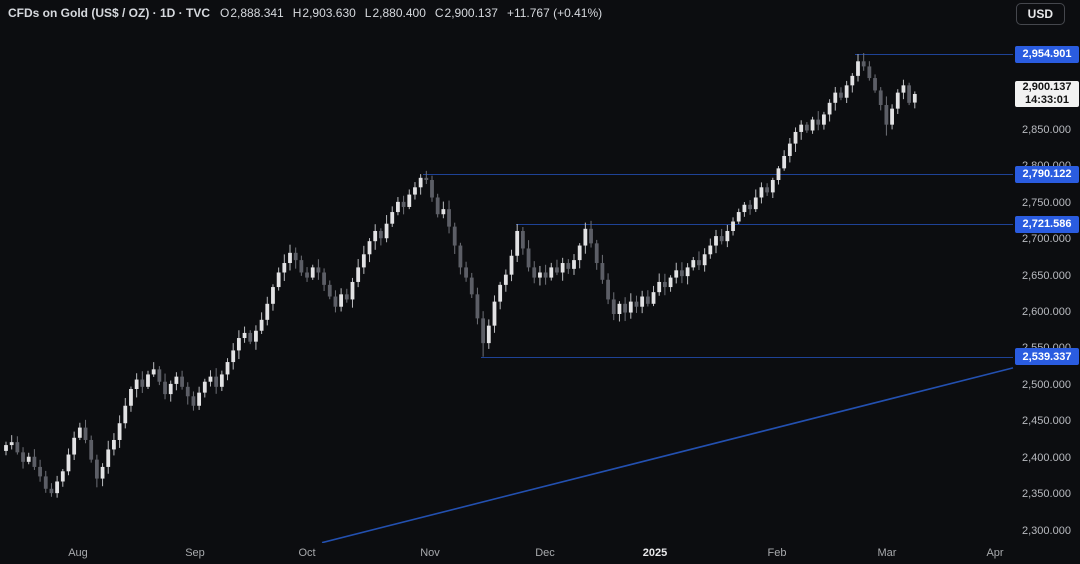  Describe the element at coordinates (1046, 202) in the screenshot. I see `price-tick-label: 2,750.000` at that location.